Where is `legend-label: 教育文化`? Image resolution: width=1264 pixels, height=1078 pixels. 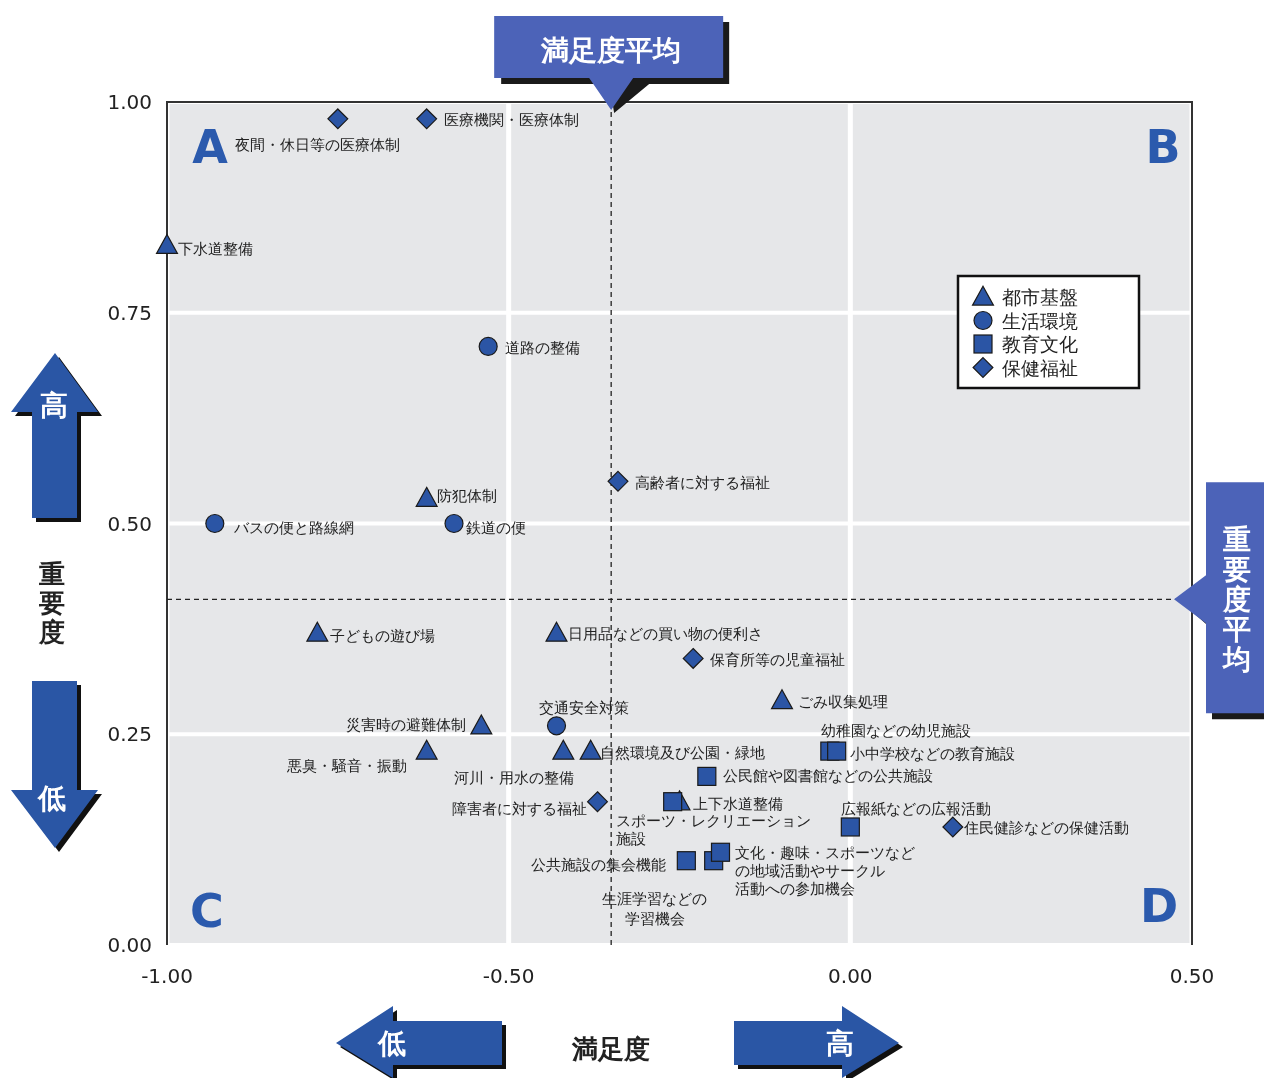
legend-label: 教育文化 is located at coordinates (1040, 344).